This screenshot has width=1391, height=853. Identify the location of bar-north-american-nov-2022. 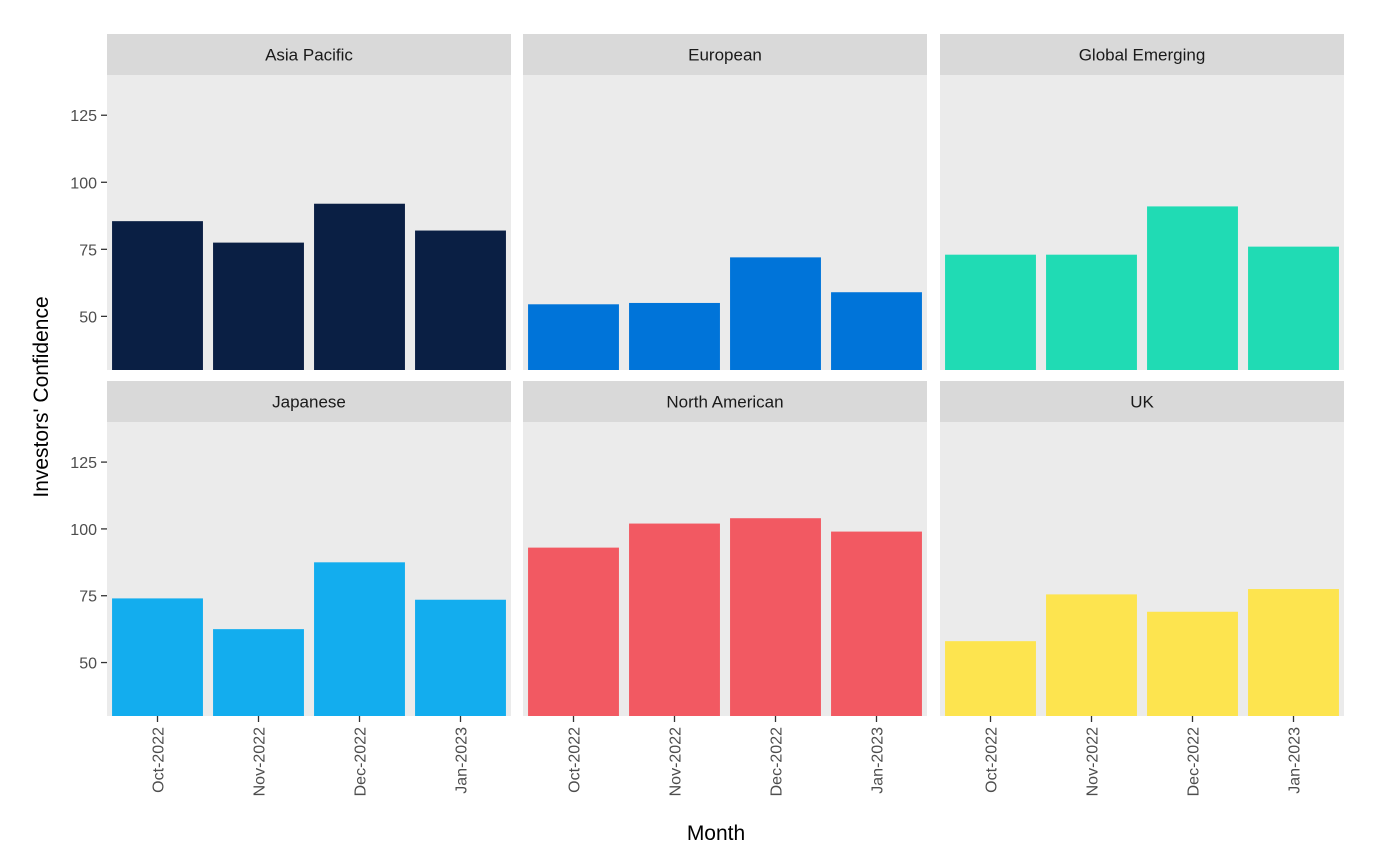
(674, 619).